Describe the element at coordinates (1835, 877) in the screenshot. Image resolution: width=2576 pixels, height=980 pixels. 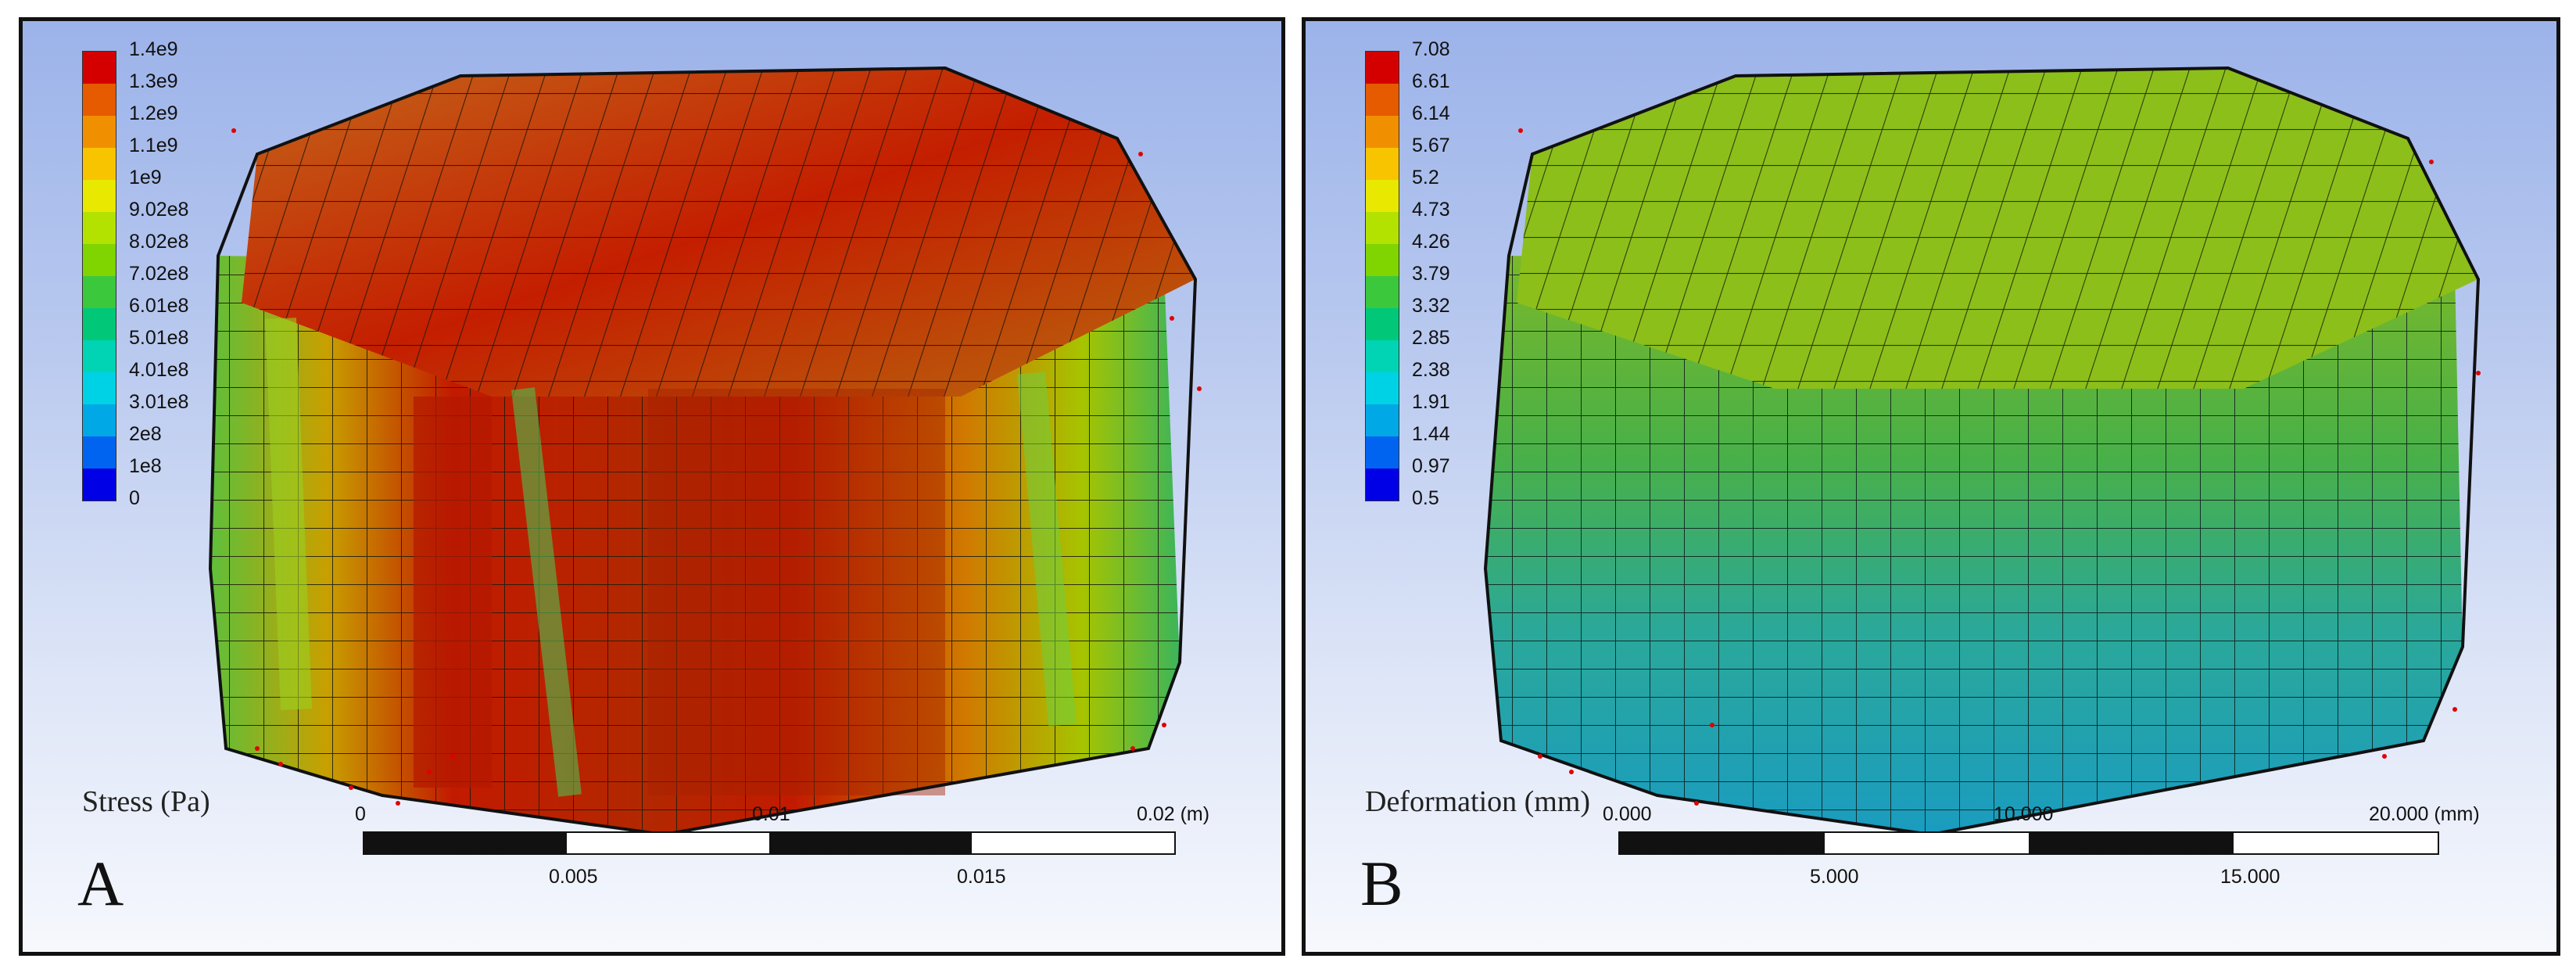
I see `scale-label: 5.000` at that location.